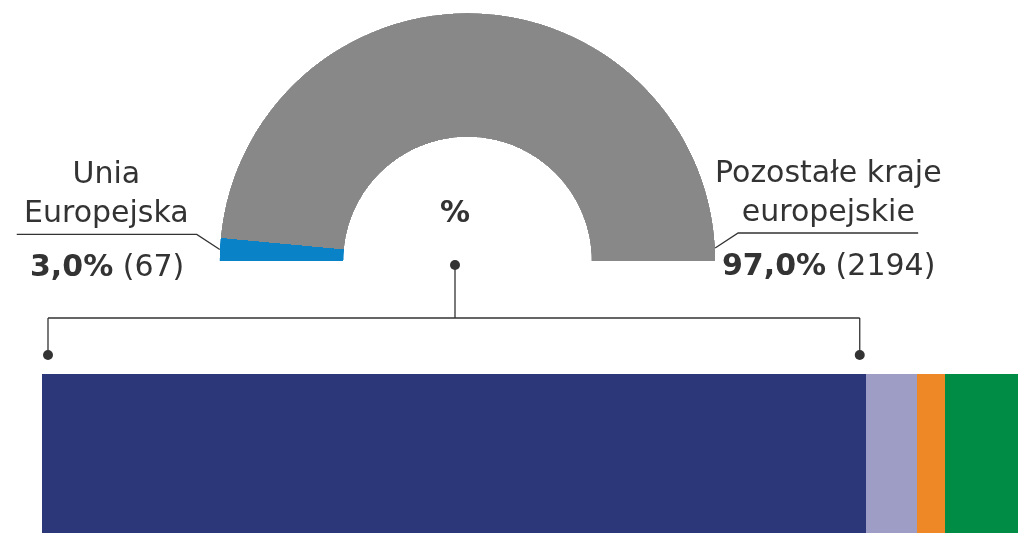 The image size is (1018, 533). I want to click on data-label: 97,0% (2194), so click(829, 264).